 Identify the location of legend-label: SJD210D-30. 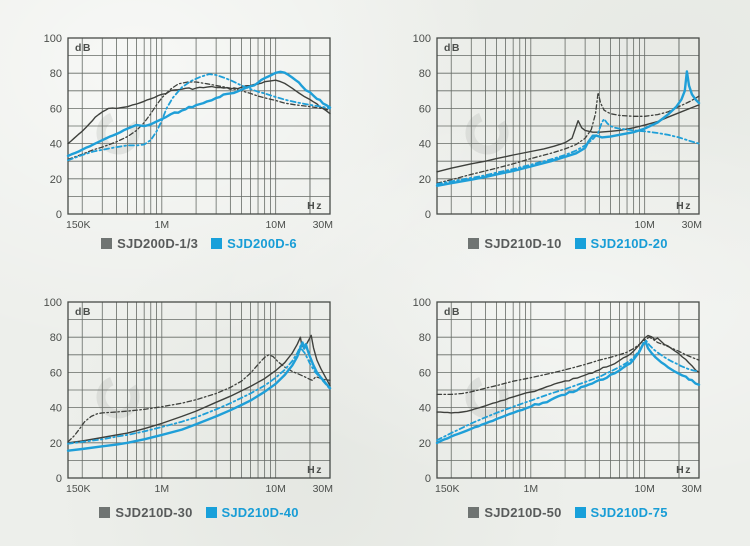
(154, 512).